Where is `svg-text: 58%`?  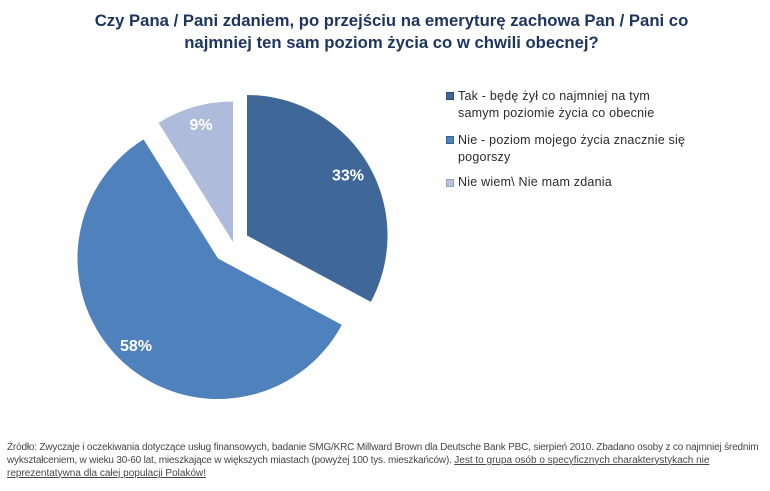
svg-text: 58% is located at coordinates (136, 346).